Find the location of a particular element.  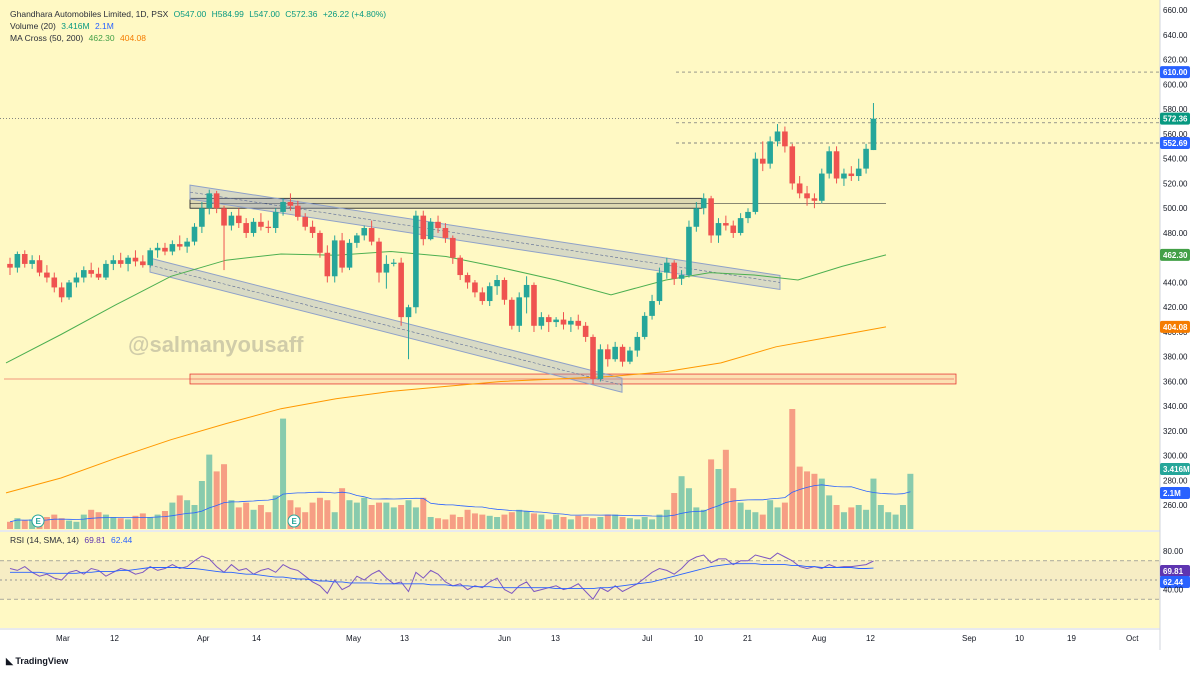

time-tick-label: 13 is located at coordinates (555, 638).